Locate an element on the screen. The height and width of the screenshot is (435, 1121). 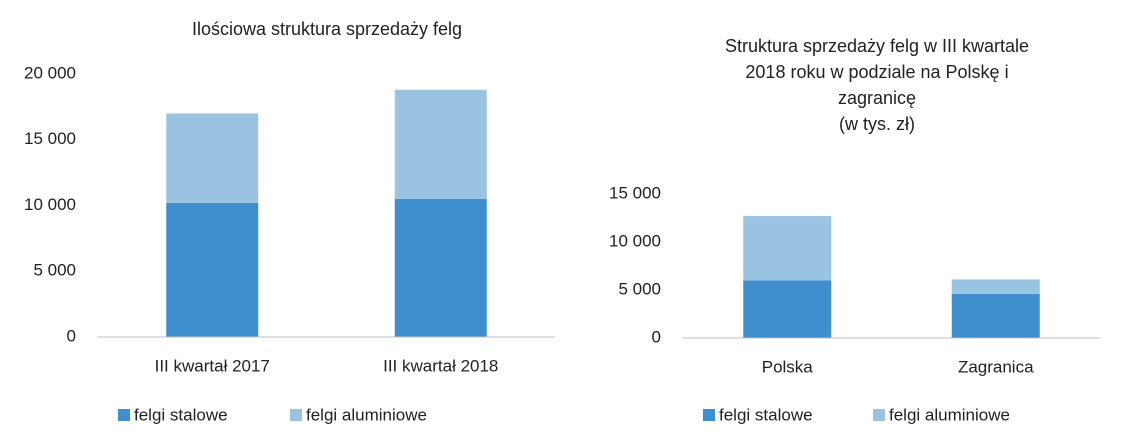
chart-title: Struktura sprzedaży felg w III kwartale is located at coordinates (877, 46).